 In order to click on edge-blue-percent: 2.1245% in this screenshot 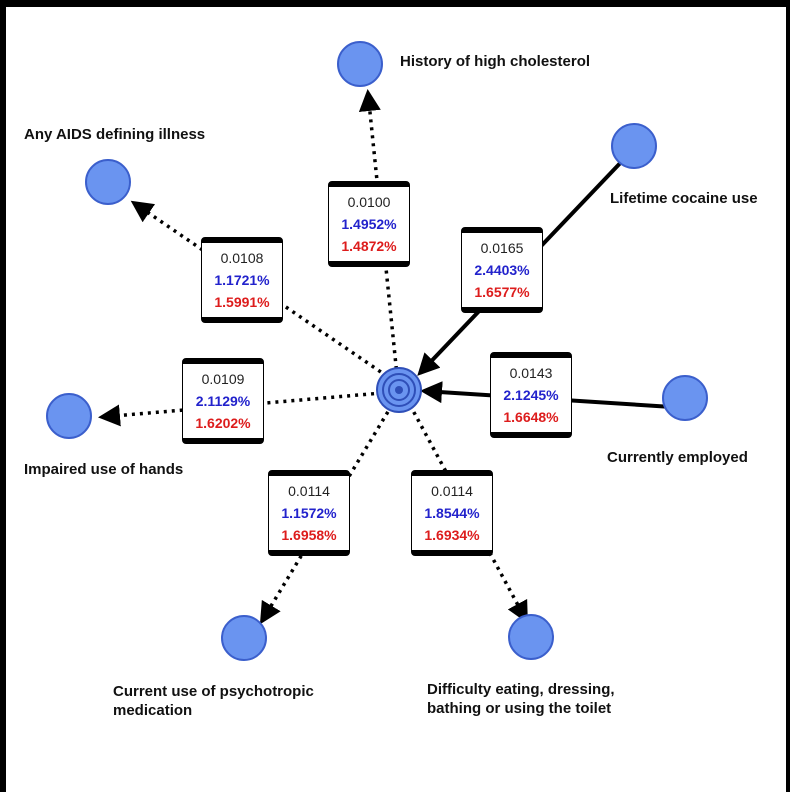, I will do `click(531, 395)`.